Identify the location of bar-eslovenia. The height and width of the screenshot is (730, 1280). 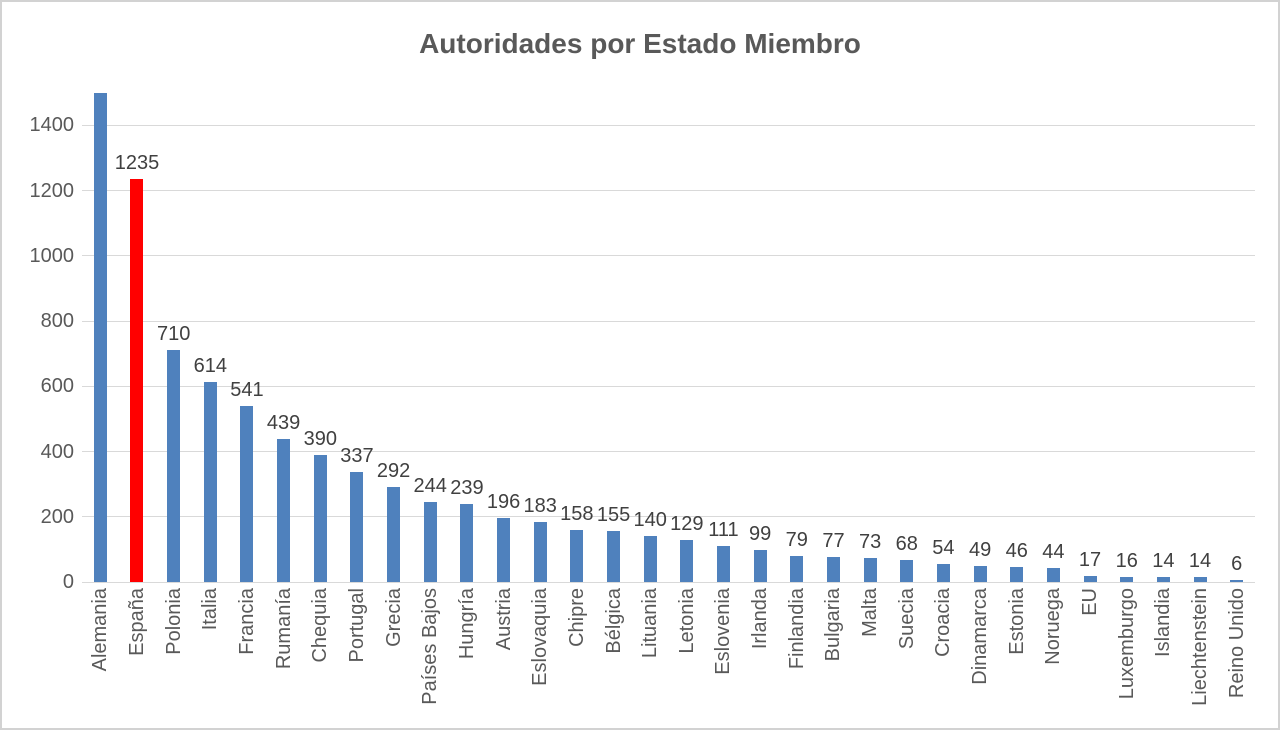
(723, 563).